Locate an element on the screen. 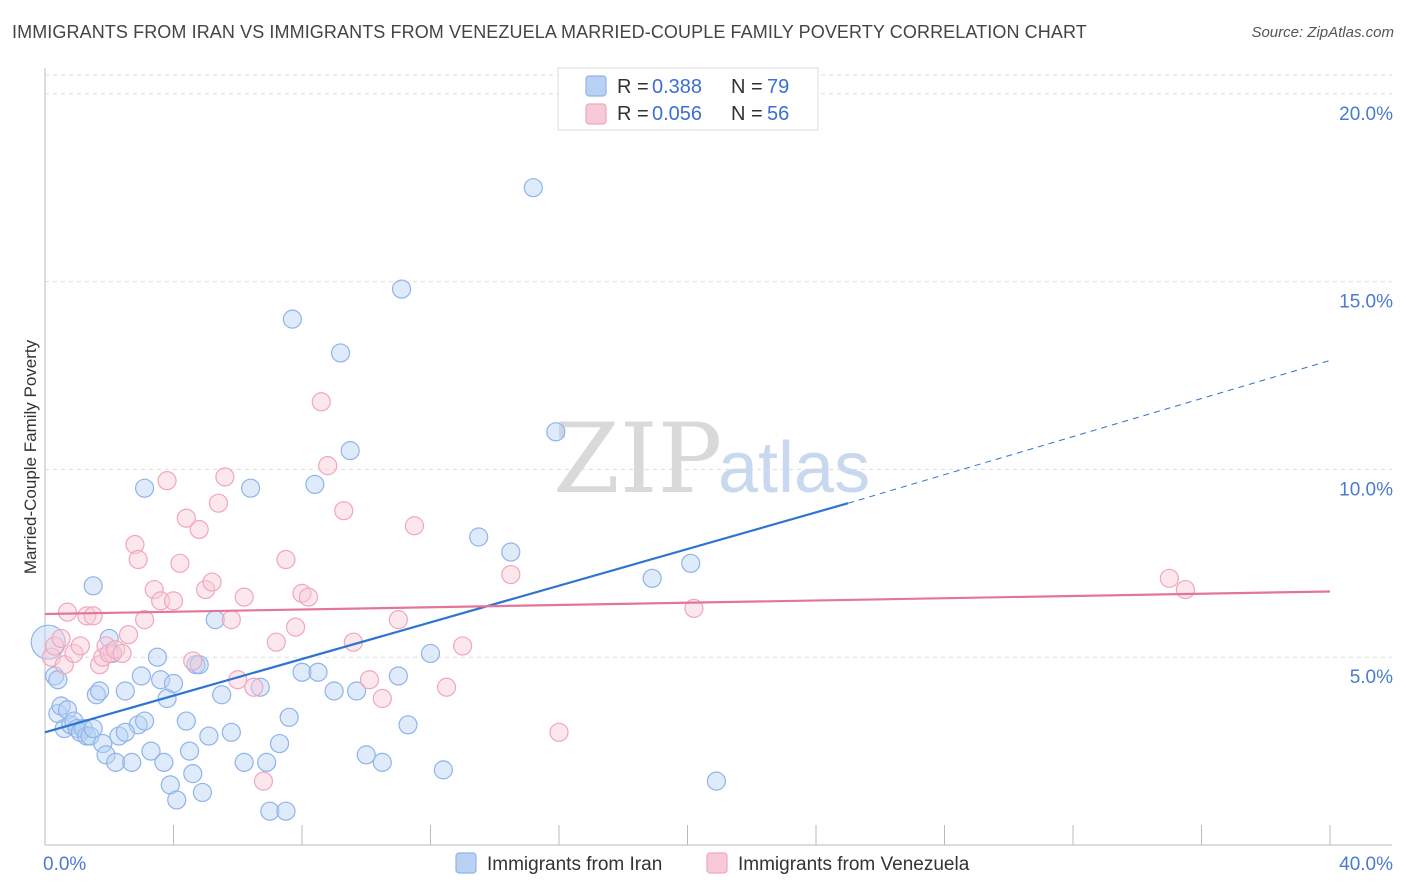 The height and width of the screenshot is (892, 1406). x-tick-label-max: 40.0% is located at coordinates (1366, 864).